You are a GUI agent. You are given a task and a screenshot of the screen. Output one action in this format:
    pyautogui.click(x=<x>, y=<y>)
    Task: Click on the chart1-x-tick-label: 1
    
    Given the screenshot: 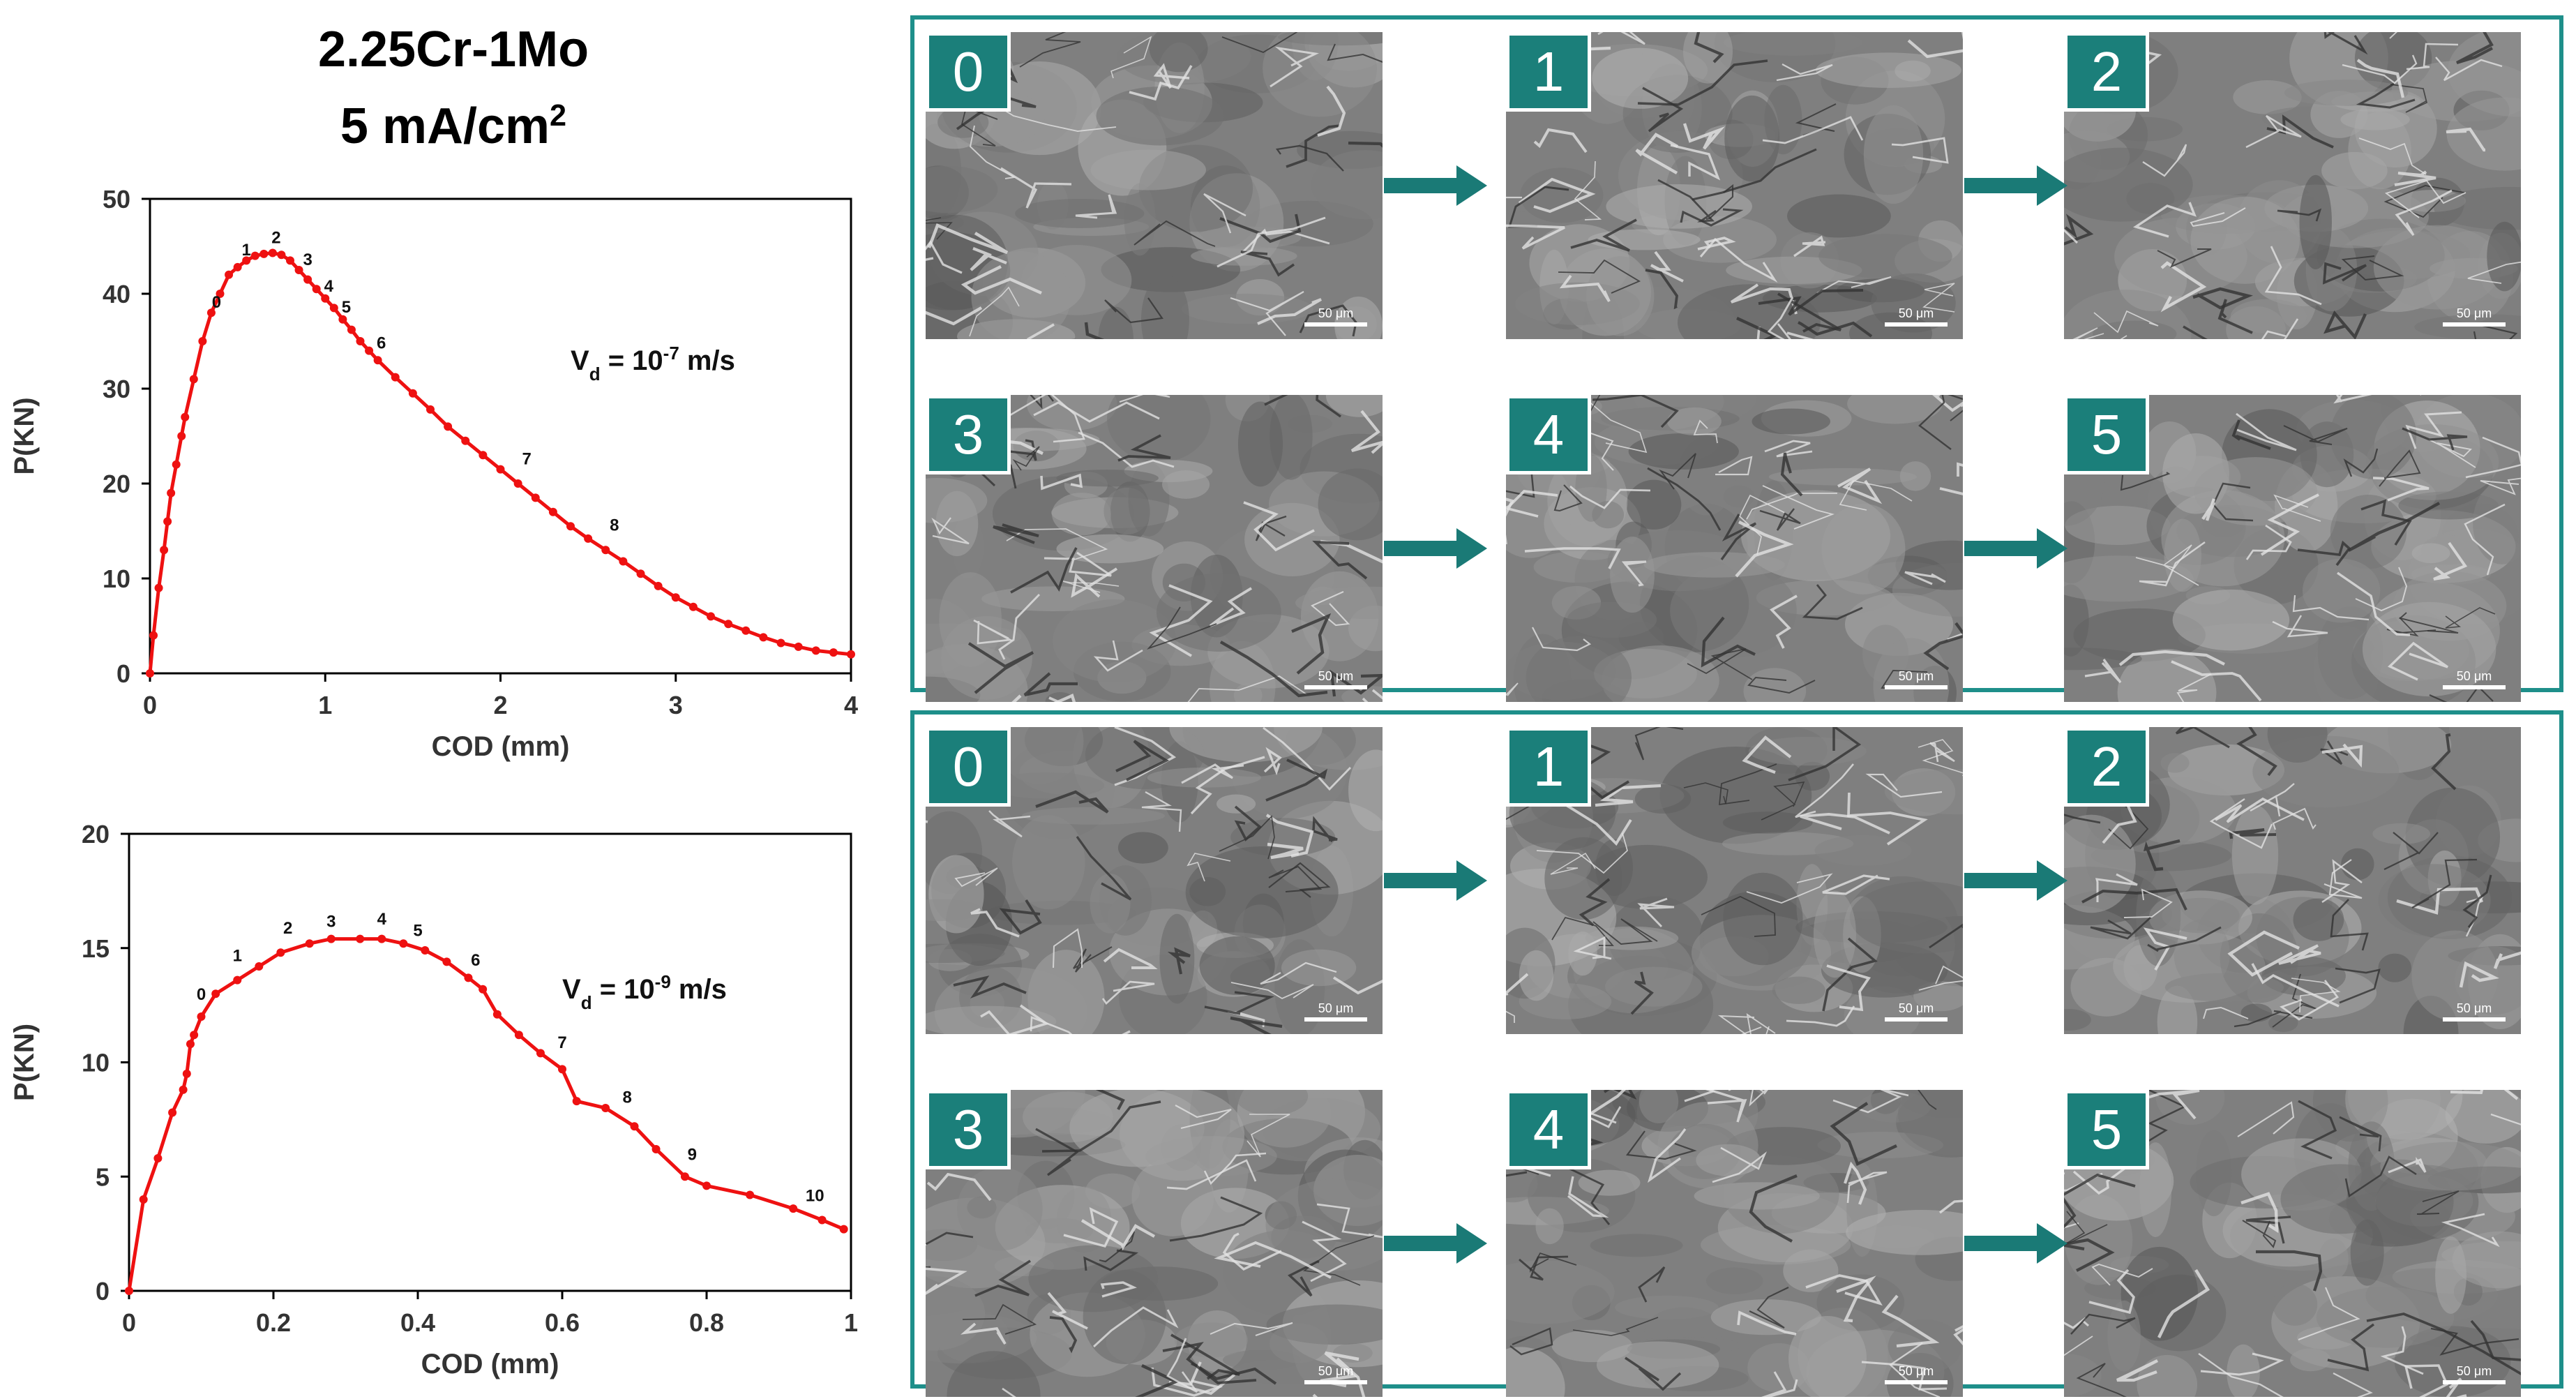 What is the action you would take?
    pyautogui.click(x=851, y=1322)
    